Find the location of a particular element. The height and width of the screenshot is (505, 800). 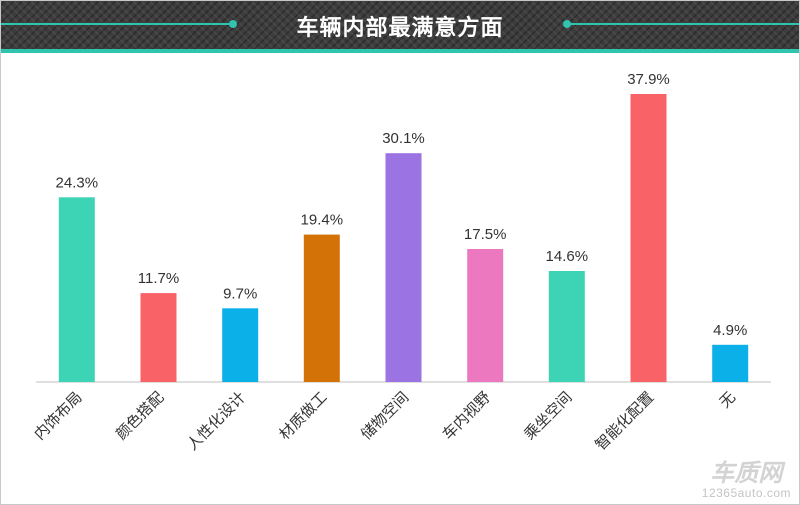

x-tick-label: 车内视野 is located at coordinates (466, 415).